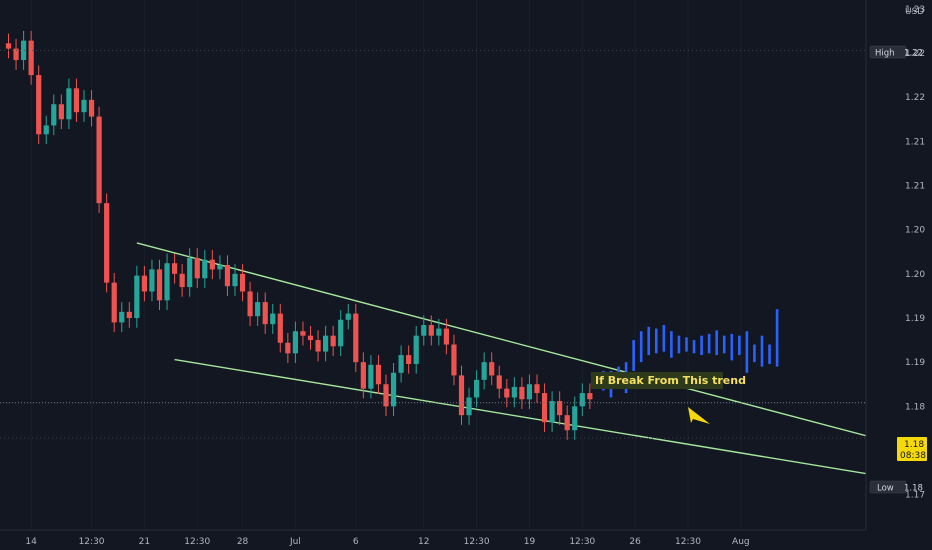  I want to click on x-tick-label: Jul, so click(295, 542).